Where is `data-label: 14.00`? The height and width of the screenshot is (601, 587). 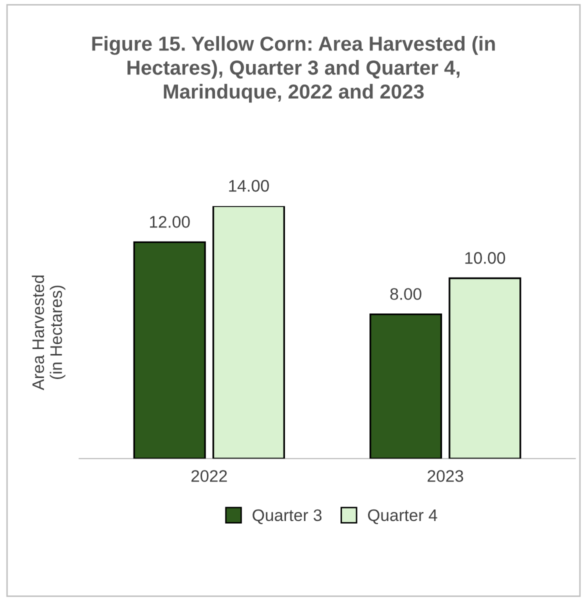
data-label: 14.00 is located at coordinates (249, 186).